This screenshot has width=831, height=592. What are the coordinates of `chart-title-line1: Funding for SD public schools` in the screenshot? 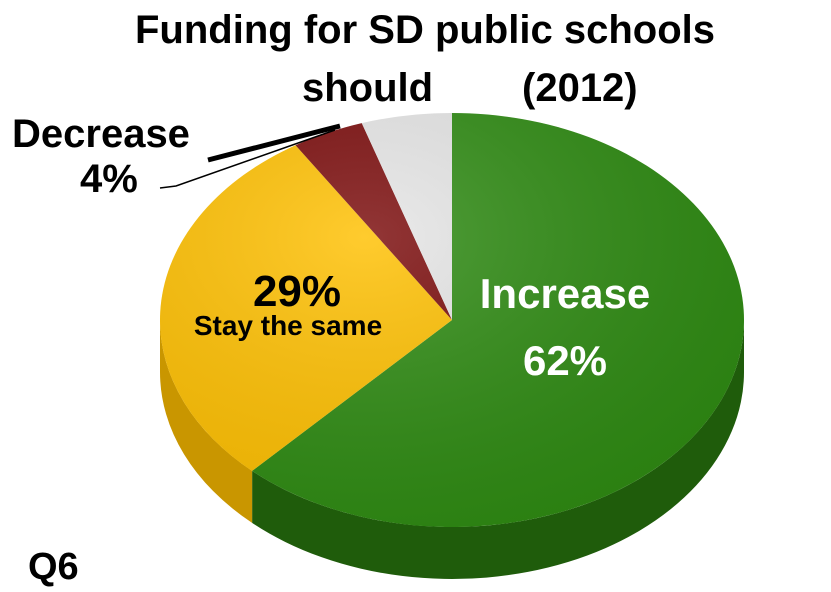 It's located at (425, 30).